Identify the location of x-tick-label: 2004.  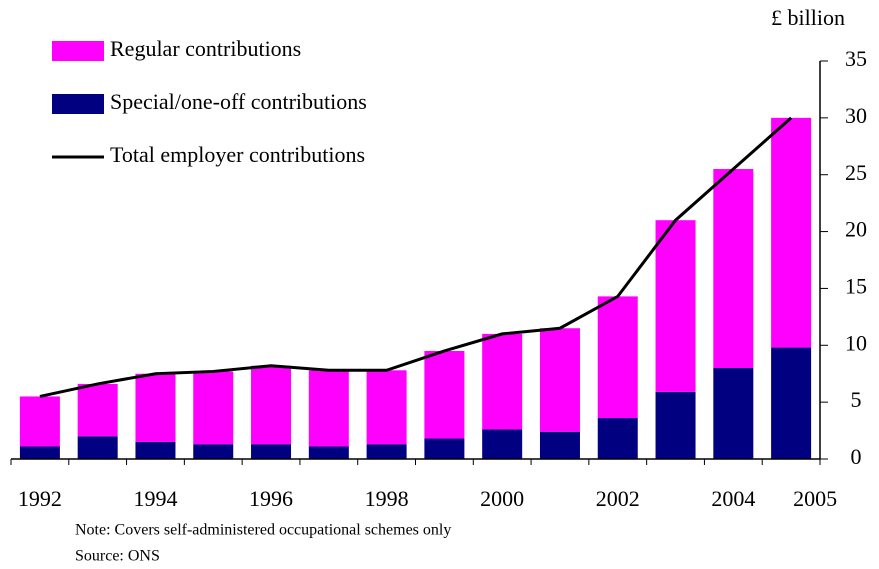
(733, 498).